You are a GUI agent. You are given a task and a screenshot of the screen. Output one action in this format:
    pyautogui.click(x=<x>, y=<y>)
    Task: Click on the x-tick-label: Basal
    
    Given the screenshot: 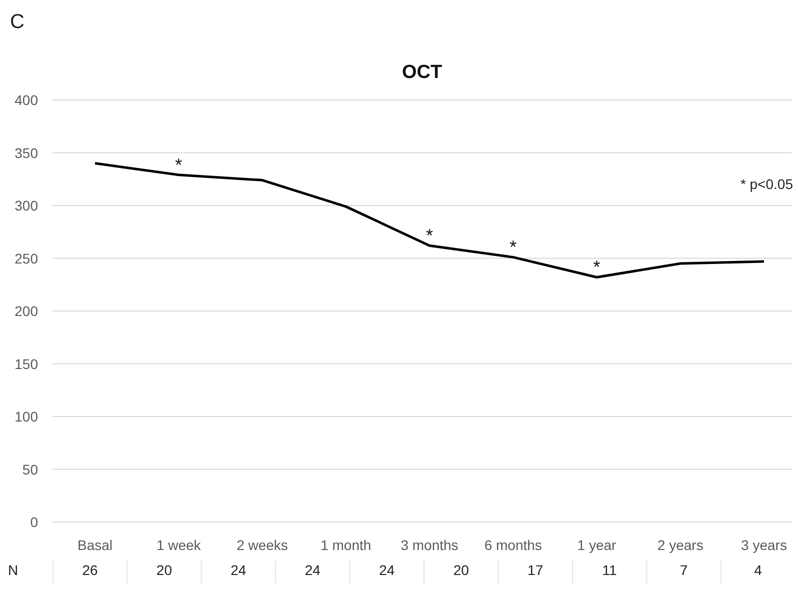 What is the action you would take?
    pyautogui.click(x=95, y=545)
    